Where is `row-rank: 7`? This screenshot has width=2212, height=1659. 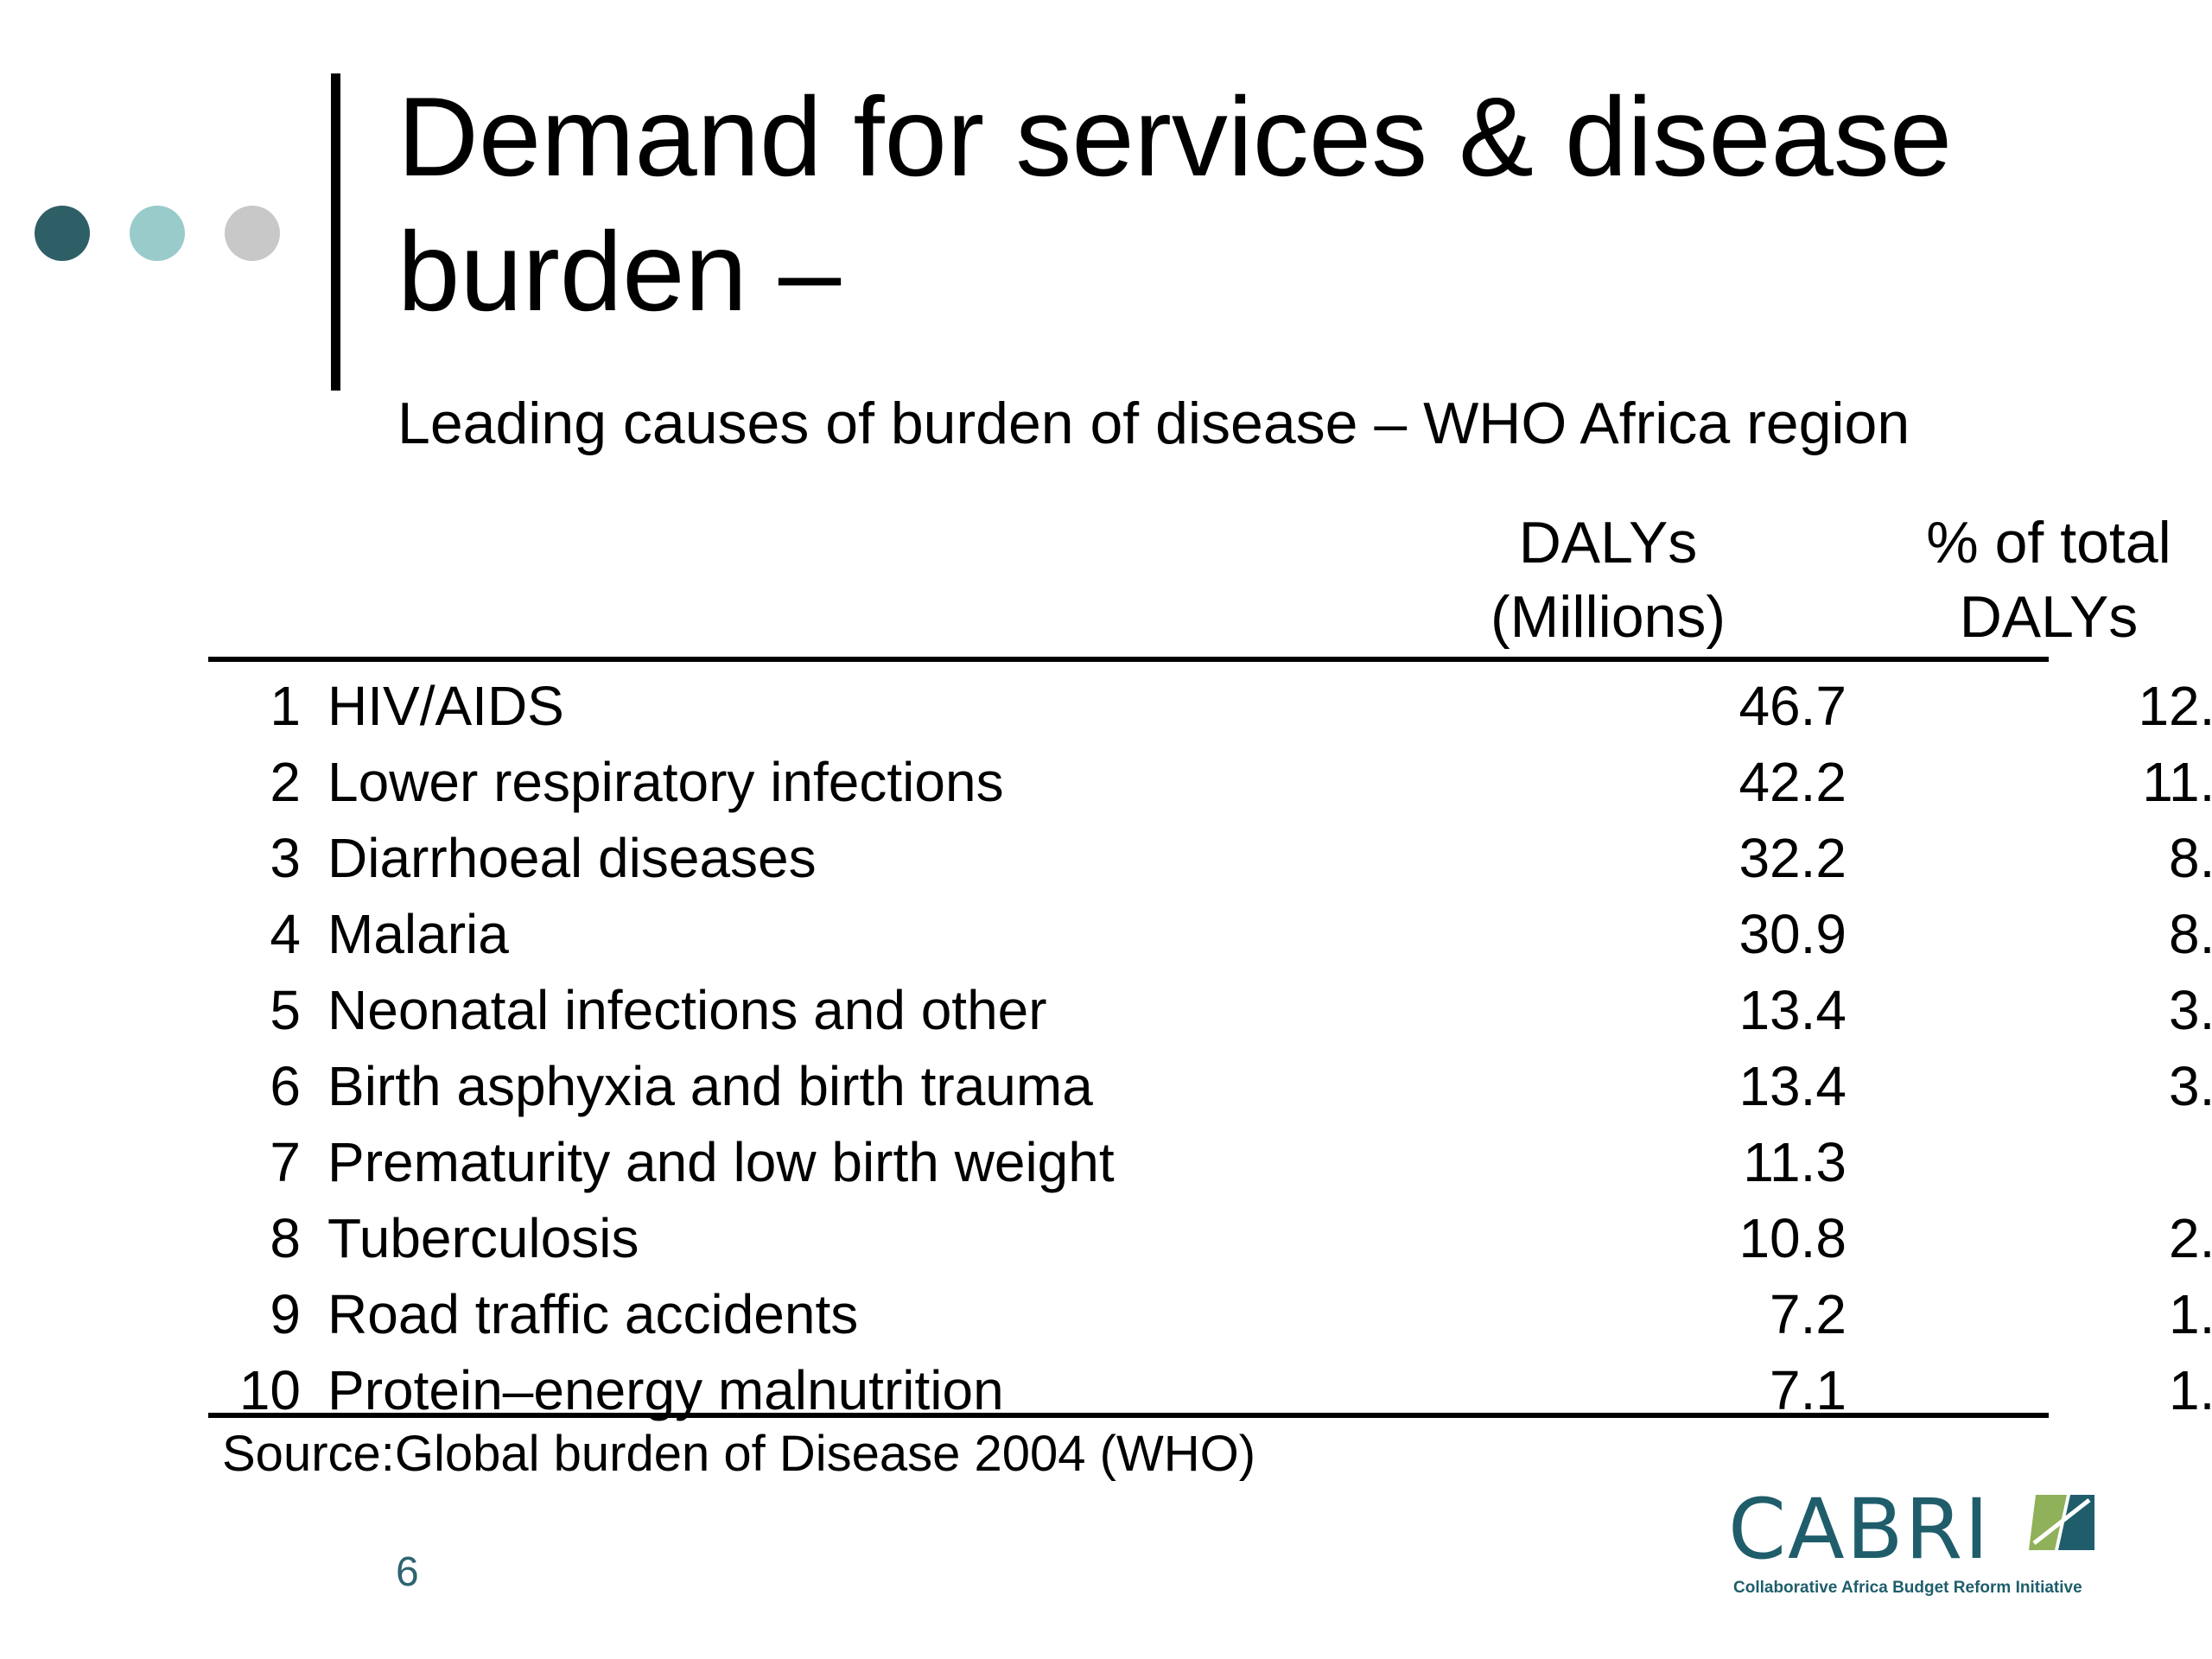
row-rank: 7 is located at coordinates (285, 1162).